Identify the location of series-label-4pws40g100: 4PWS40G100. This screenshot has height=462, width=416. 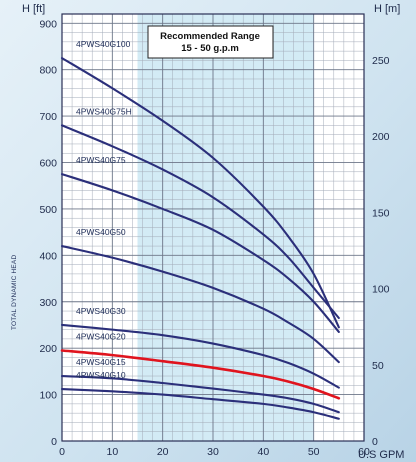
(103, 44).